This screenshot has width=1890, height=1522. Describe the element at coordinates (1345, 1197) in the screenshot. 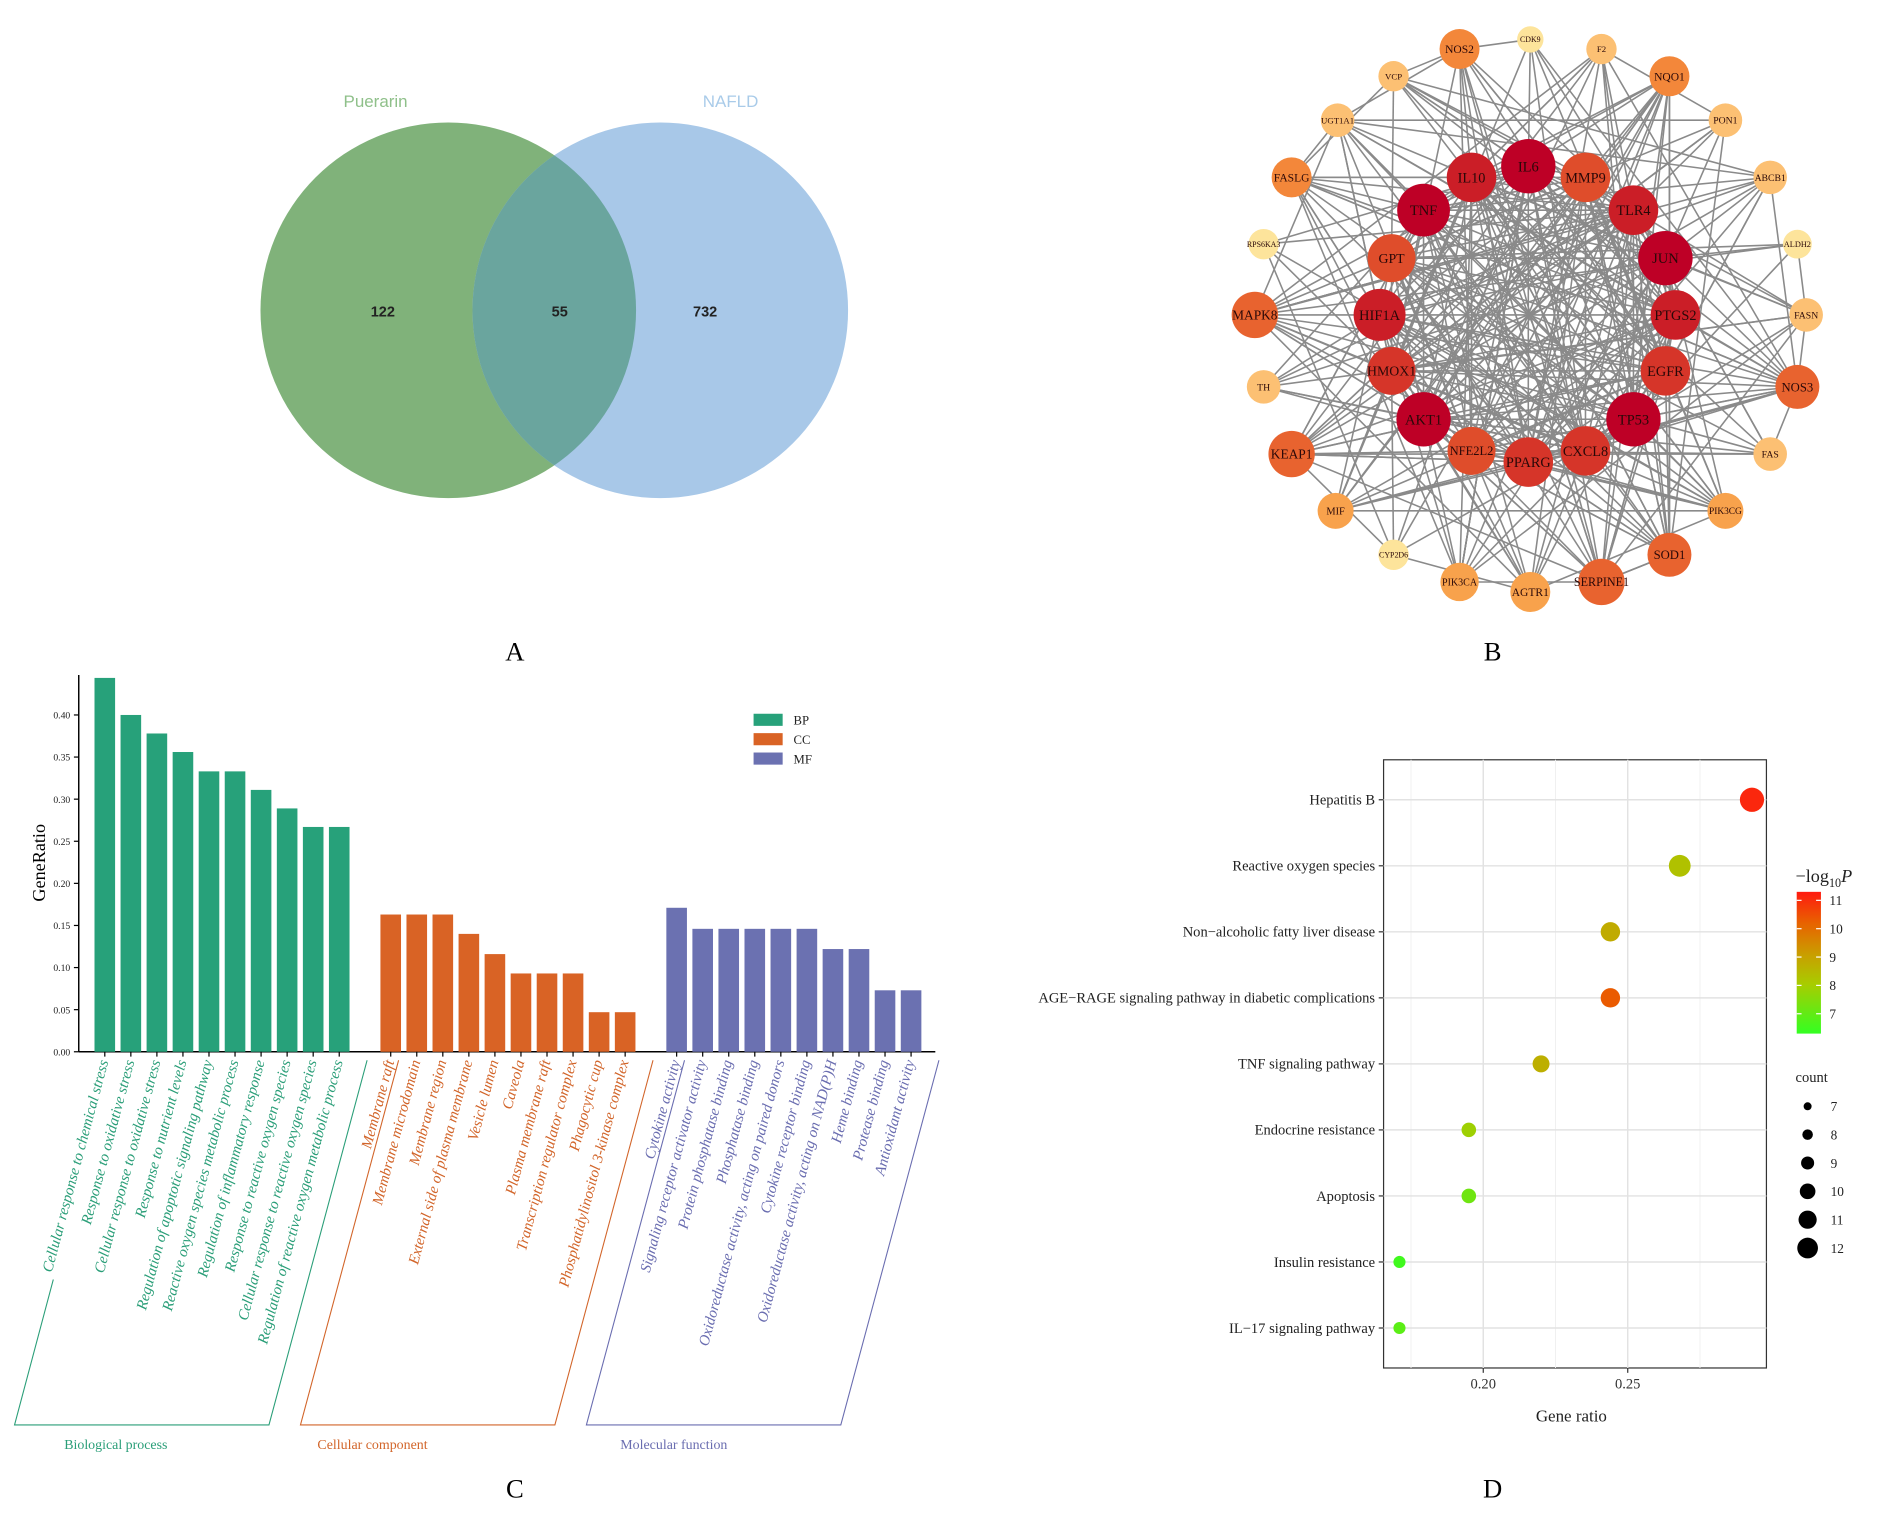

I see `y-tick-label: Apoptosis` at that location.